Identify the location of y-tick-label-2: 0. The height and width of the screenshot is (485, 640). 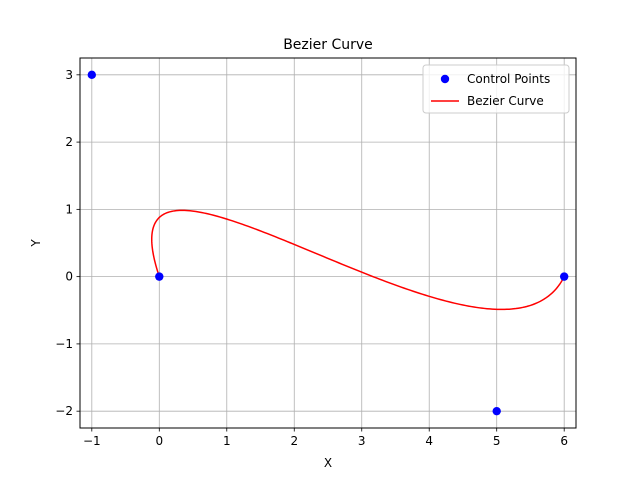
(69, 277).